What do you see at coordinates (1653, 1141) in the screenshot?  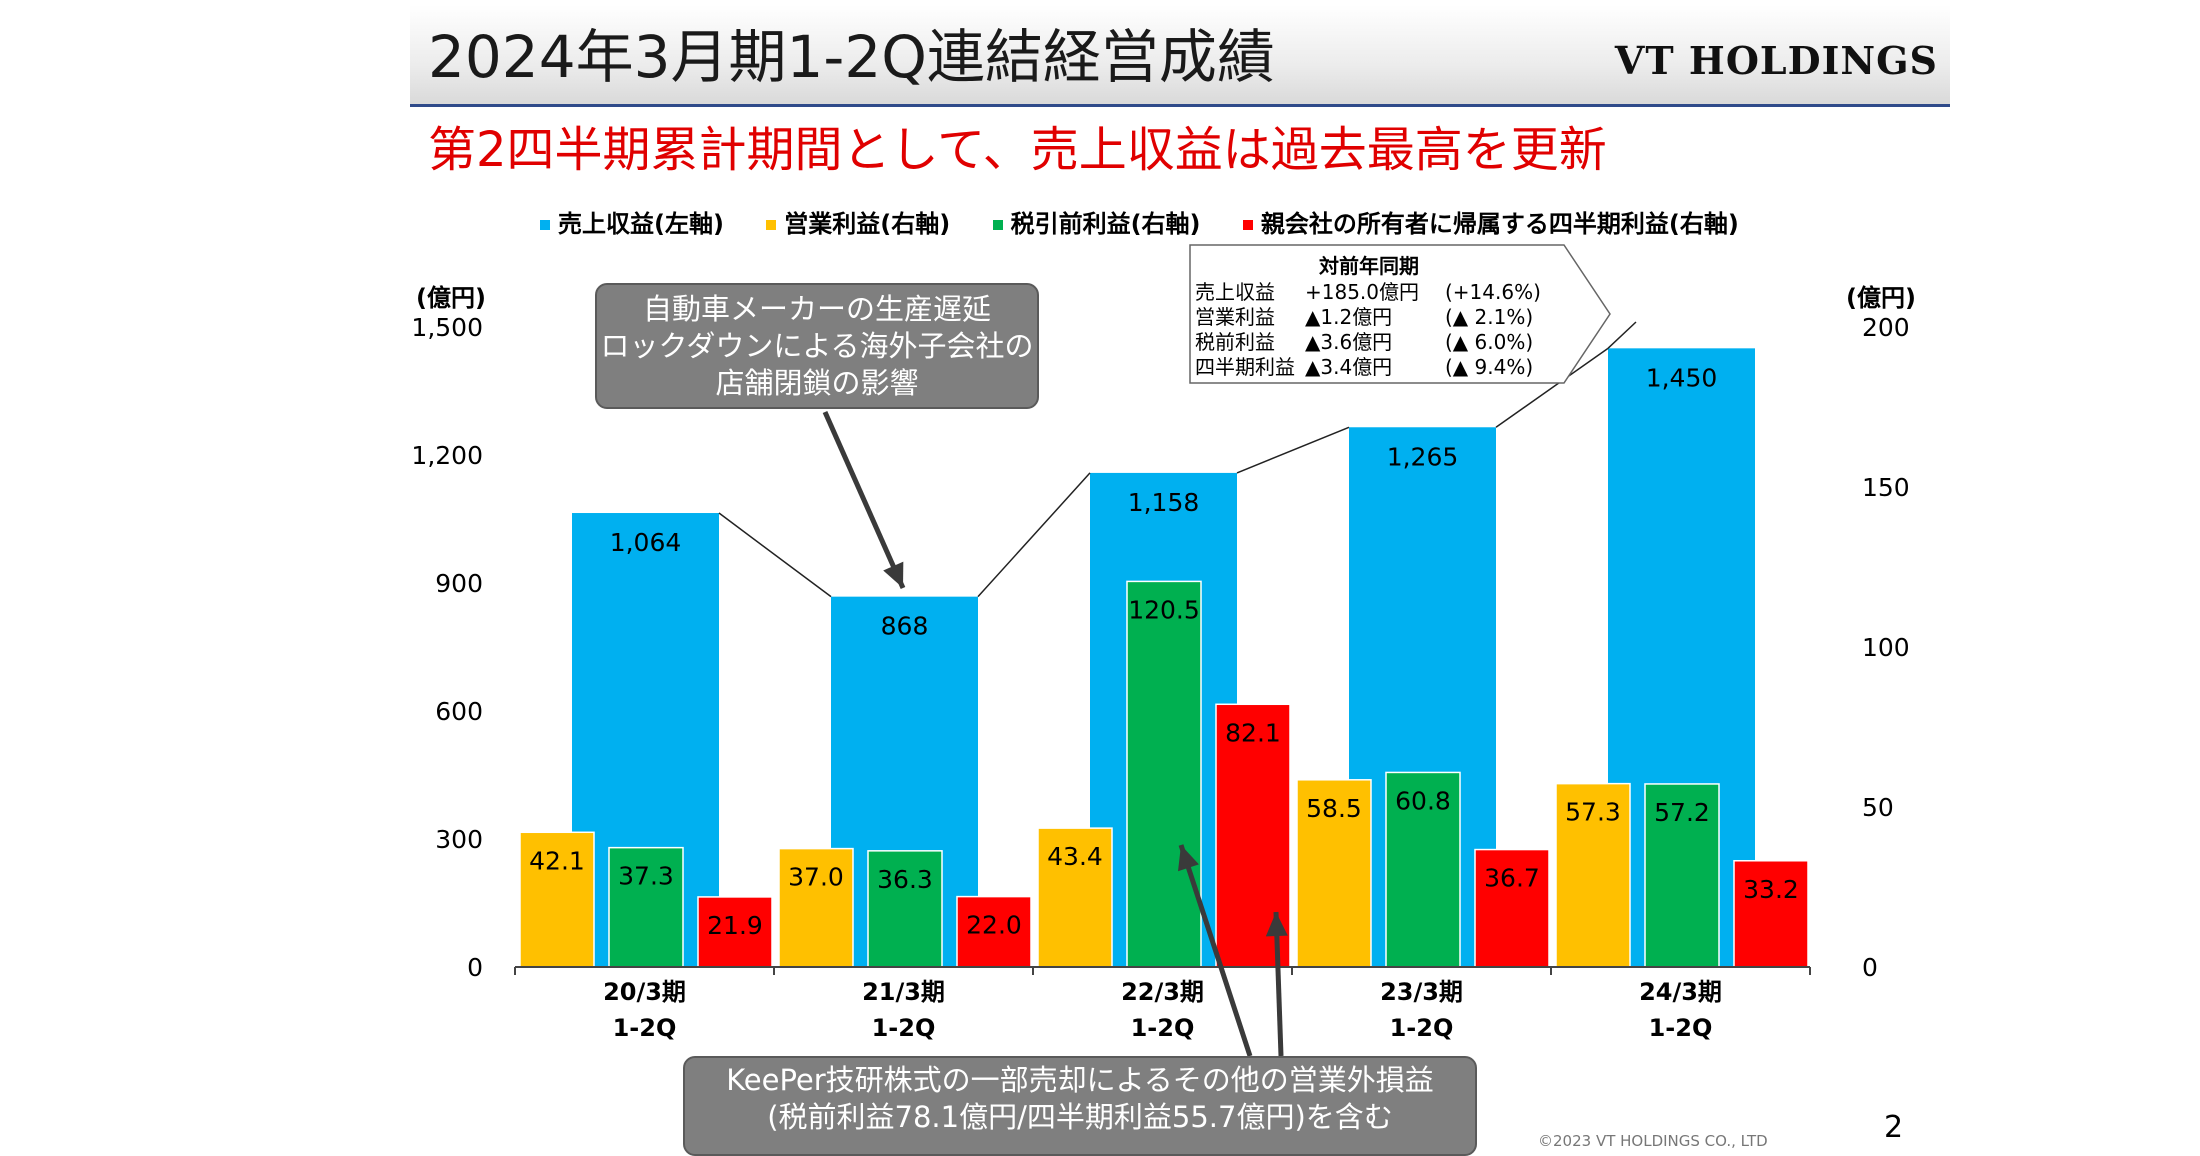 I see `copyright: ©2023 VT HOLDINGS CO., LTD` at bounding box center [1653, 1141].